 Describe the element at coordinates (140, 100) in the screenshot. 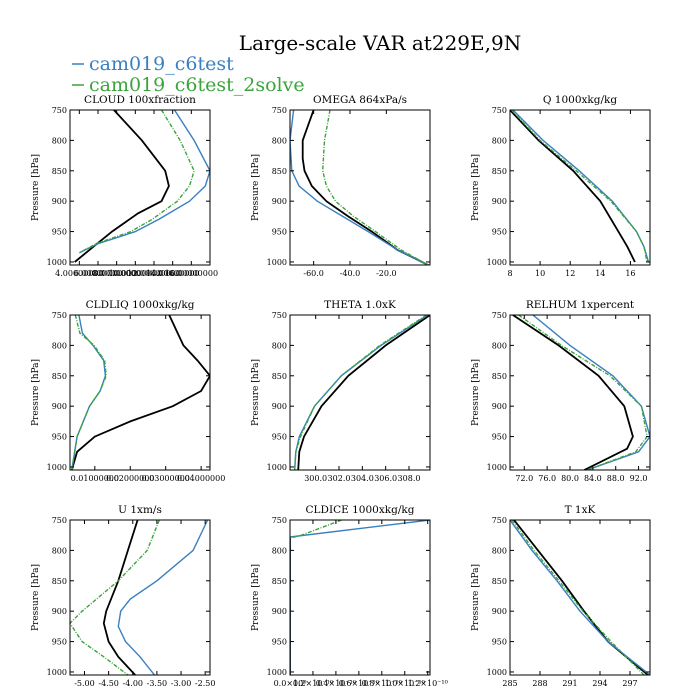

I see `panel-title: CLOUD 100xfraction` at that location.